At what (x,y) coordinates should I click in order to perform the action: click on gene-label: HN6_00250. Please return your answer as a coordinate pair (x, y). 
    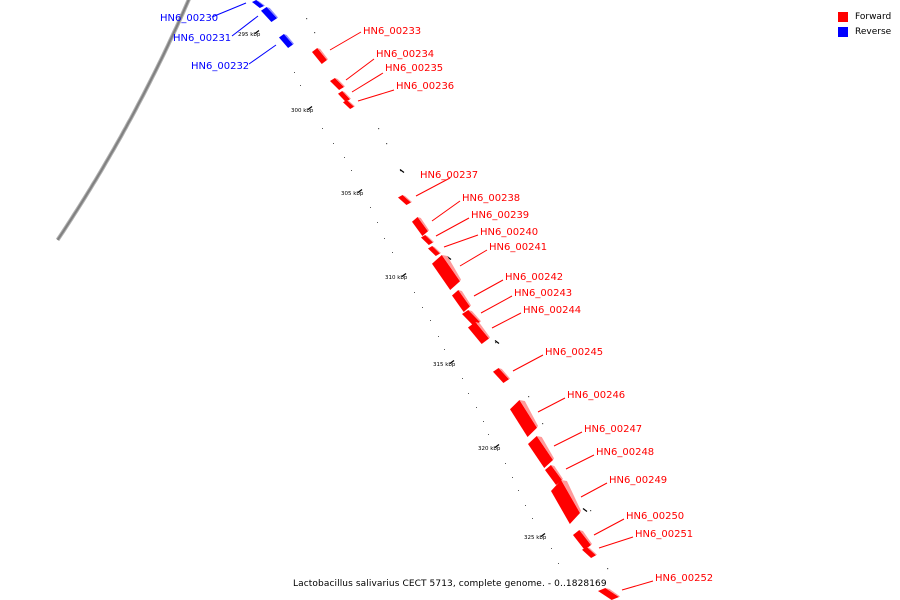
    Looking at the image, I should click on (655, 516).